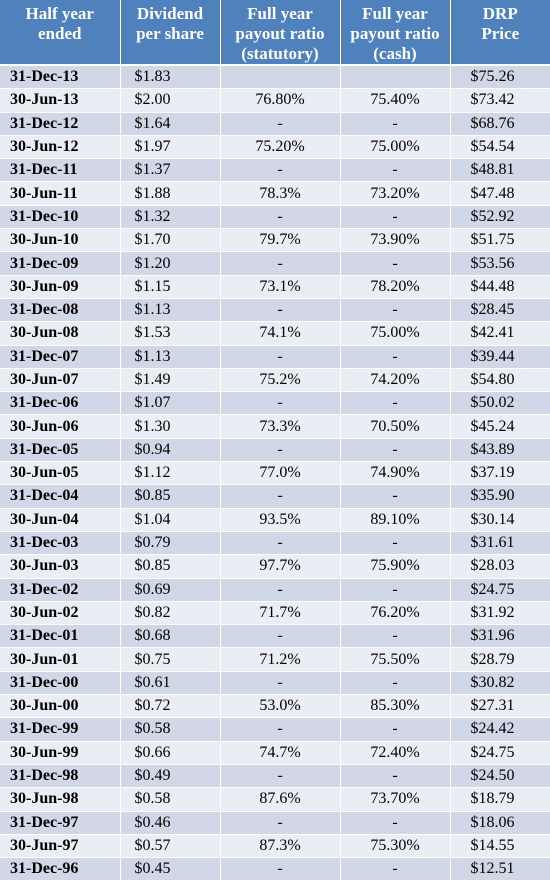 Image resolution: width=550 pixels, height=895 pixels. Describe the element at coordinates (500, 636) in the screenshot. I see `cell-drp-price: $31.96` at that location.